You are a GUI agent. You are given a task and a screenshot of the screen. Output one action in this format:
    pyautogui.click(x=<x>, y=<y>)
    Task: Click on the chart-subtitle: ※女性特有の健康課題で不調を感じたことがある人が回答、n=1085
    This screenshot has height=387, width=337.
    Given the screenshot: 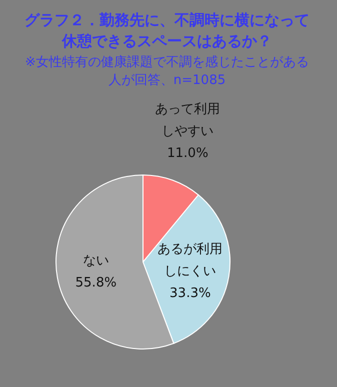 What is the action you would take?
    pyautogui.click(x=167, y=72)
    